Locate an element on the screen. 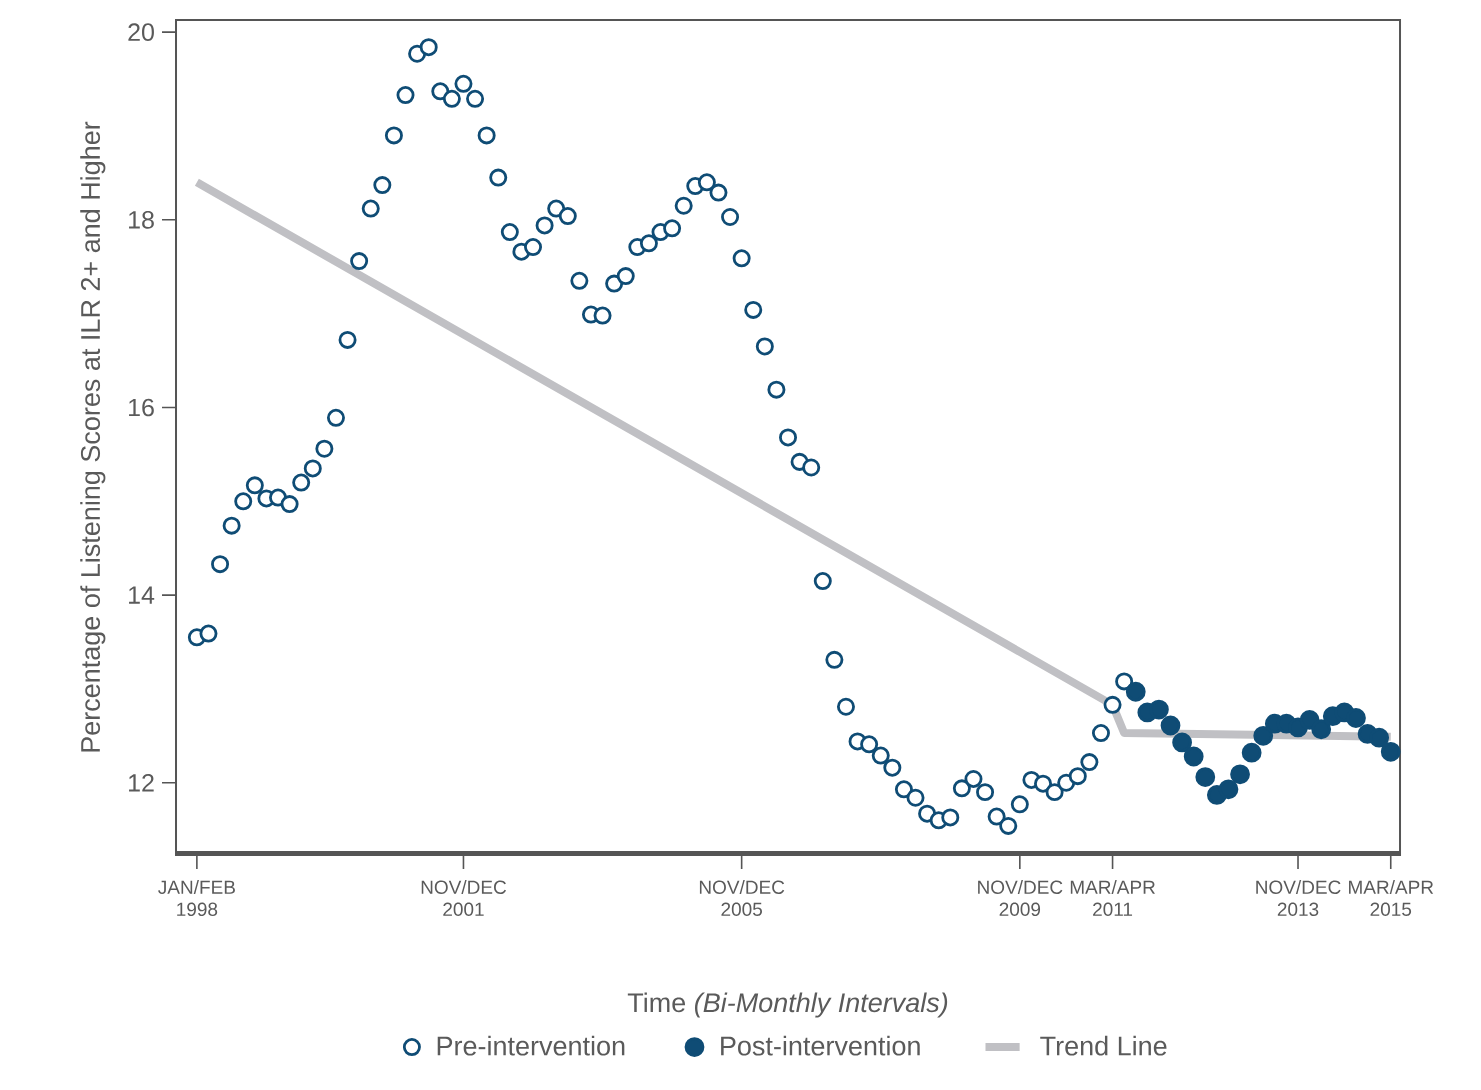 The image size is (1481, 1090). y-tick-label: 14 is located at coordinates (142, 595).